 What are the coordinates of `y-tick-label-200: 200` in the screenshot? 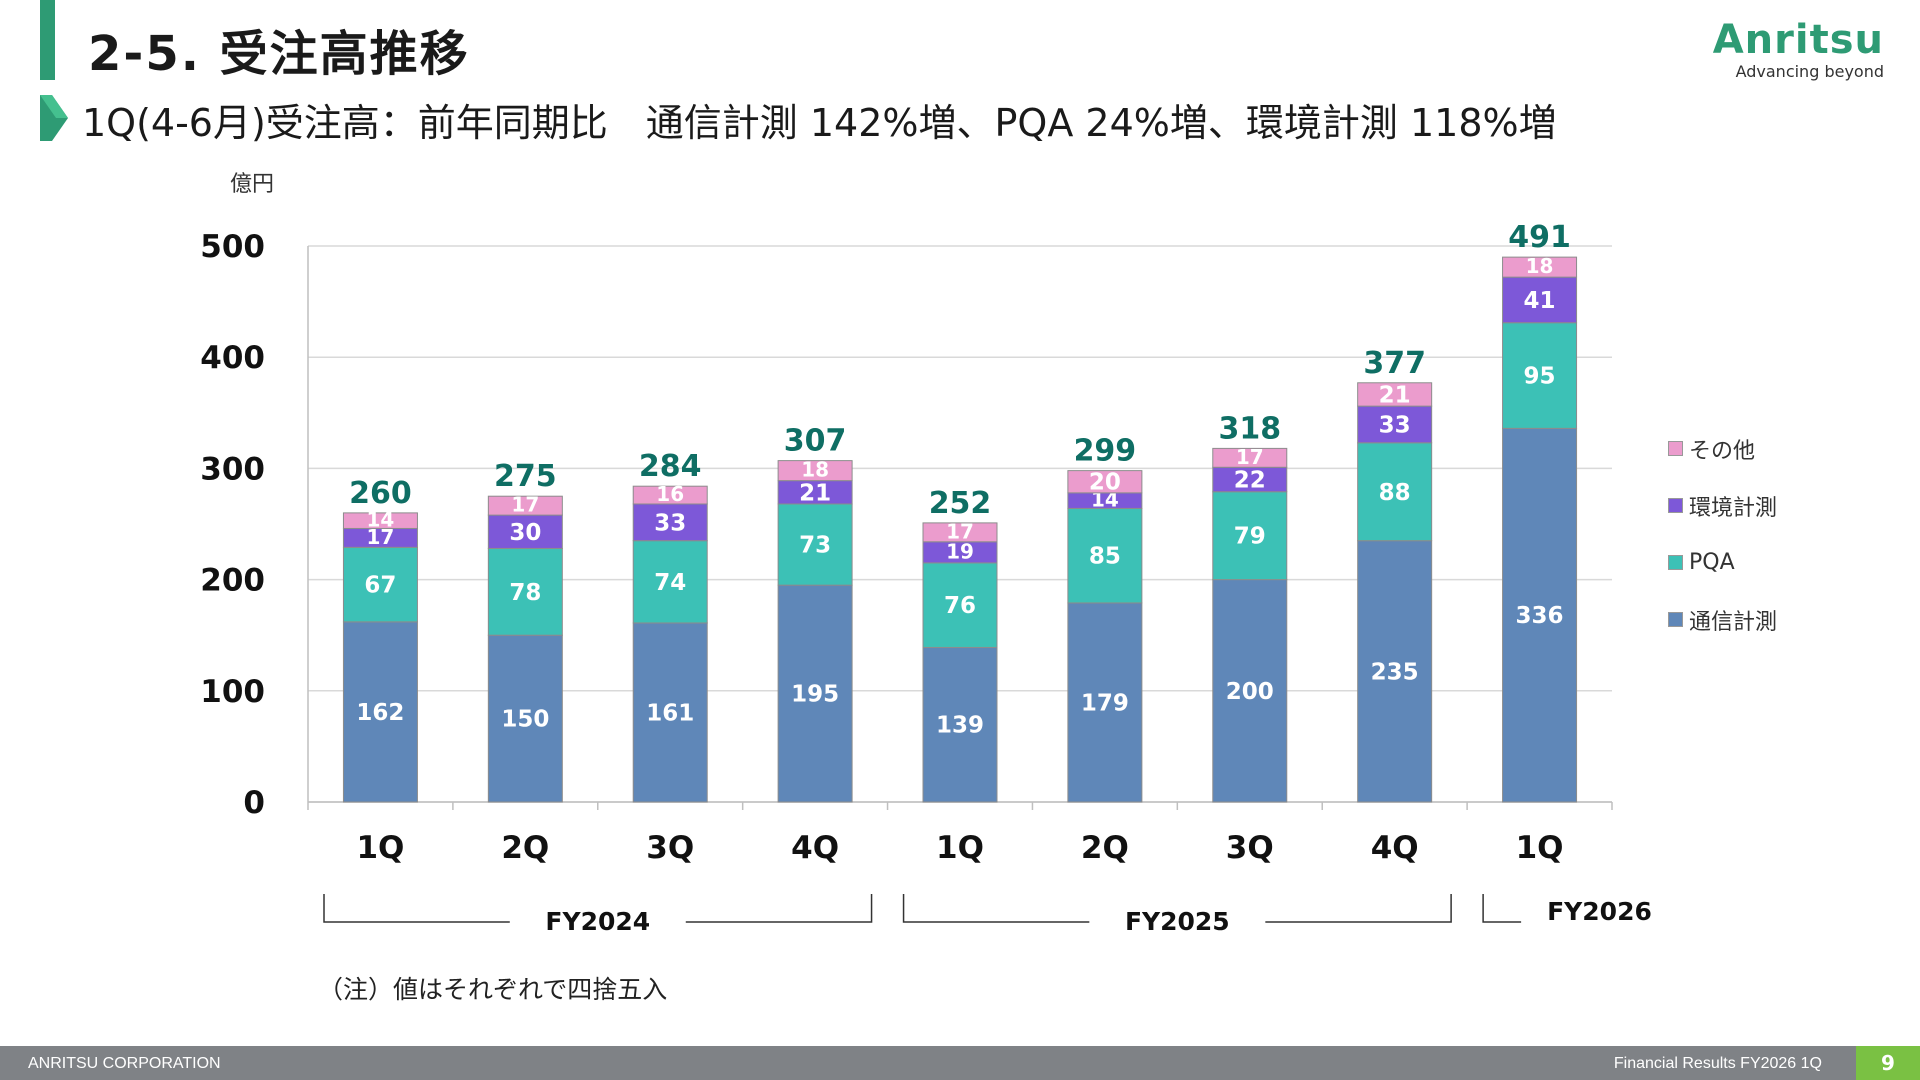 It's located at (232, 581).